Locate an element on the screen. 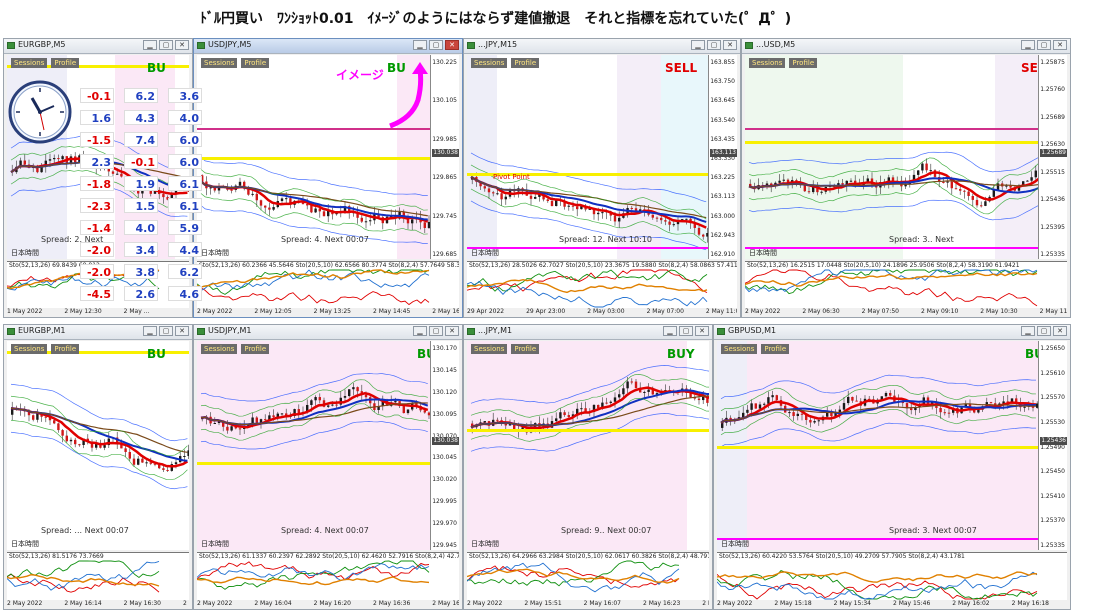  pink-level-line is located at coordinates (906, 129).